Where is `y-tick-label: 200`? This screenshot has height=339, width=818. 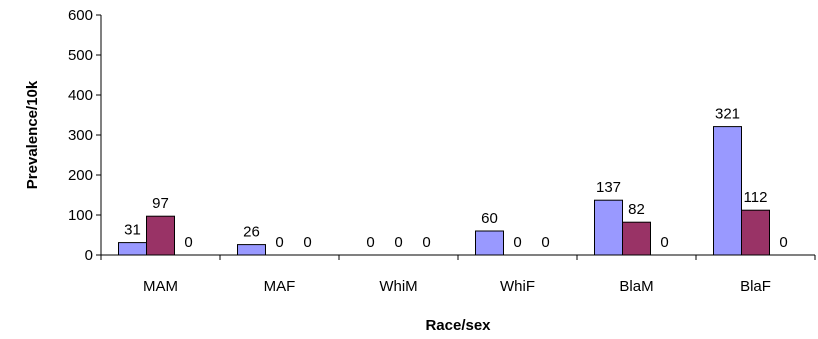
y-tick-label: 200 is located at coordinates (80, 175).